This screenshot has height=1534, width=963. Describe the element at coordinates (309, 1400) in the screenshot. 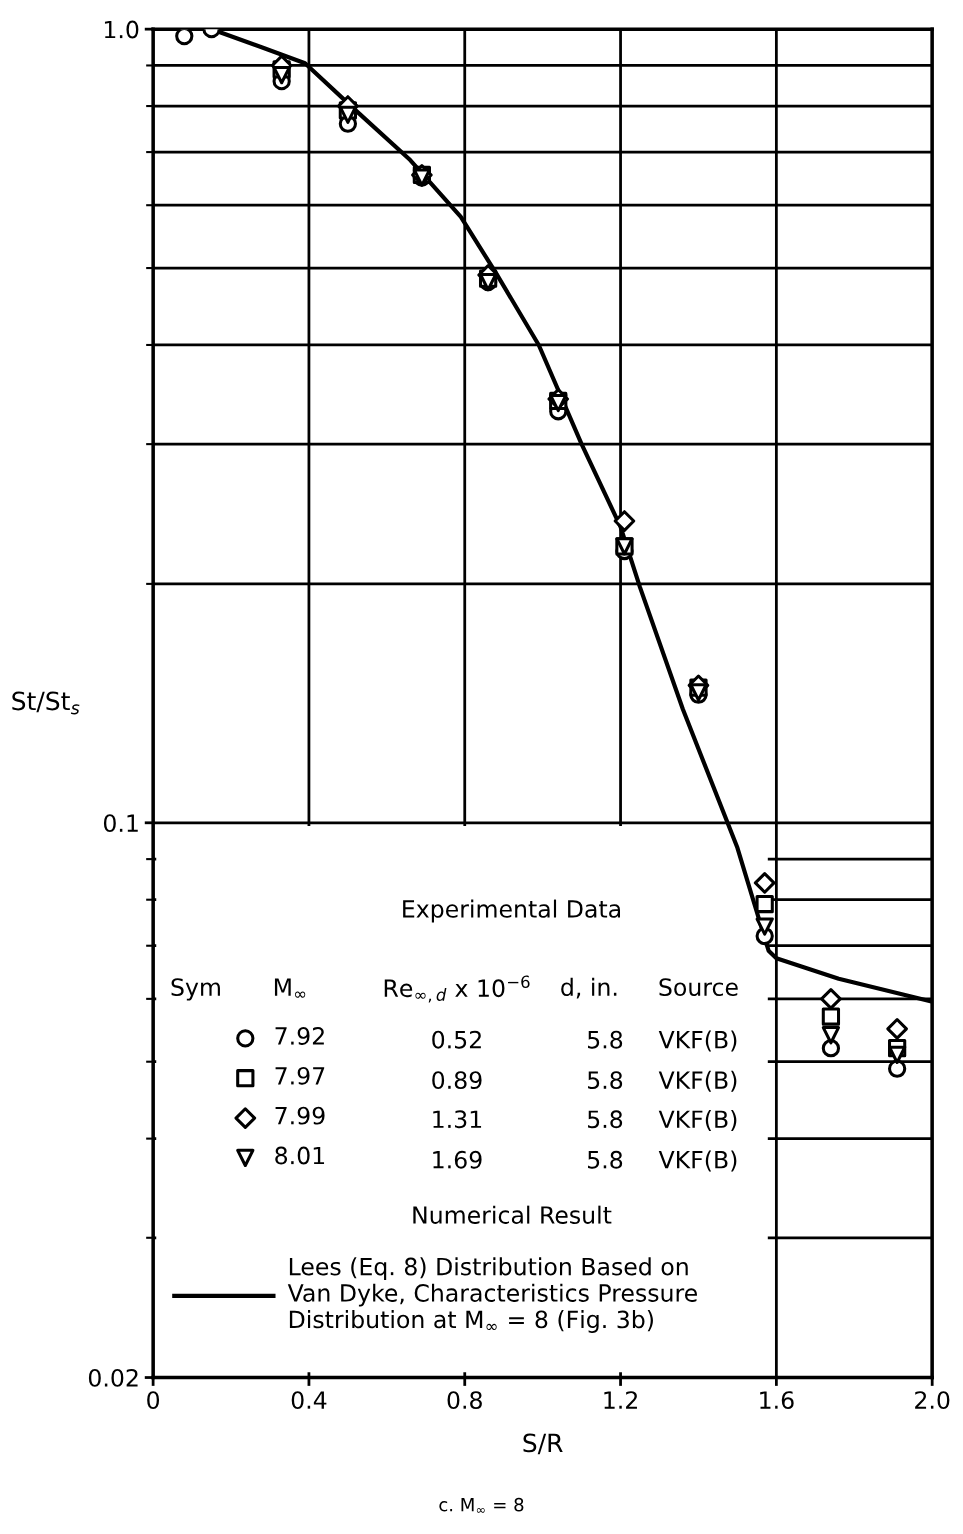

I see `x-tick-label: 0.4` at that location.